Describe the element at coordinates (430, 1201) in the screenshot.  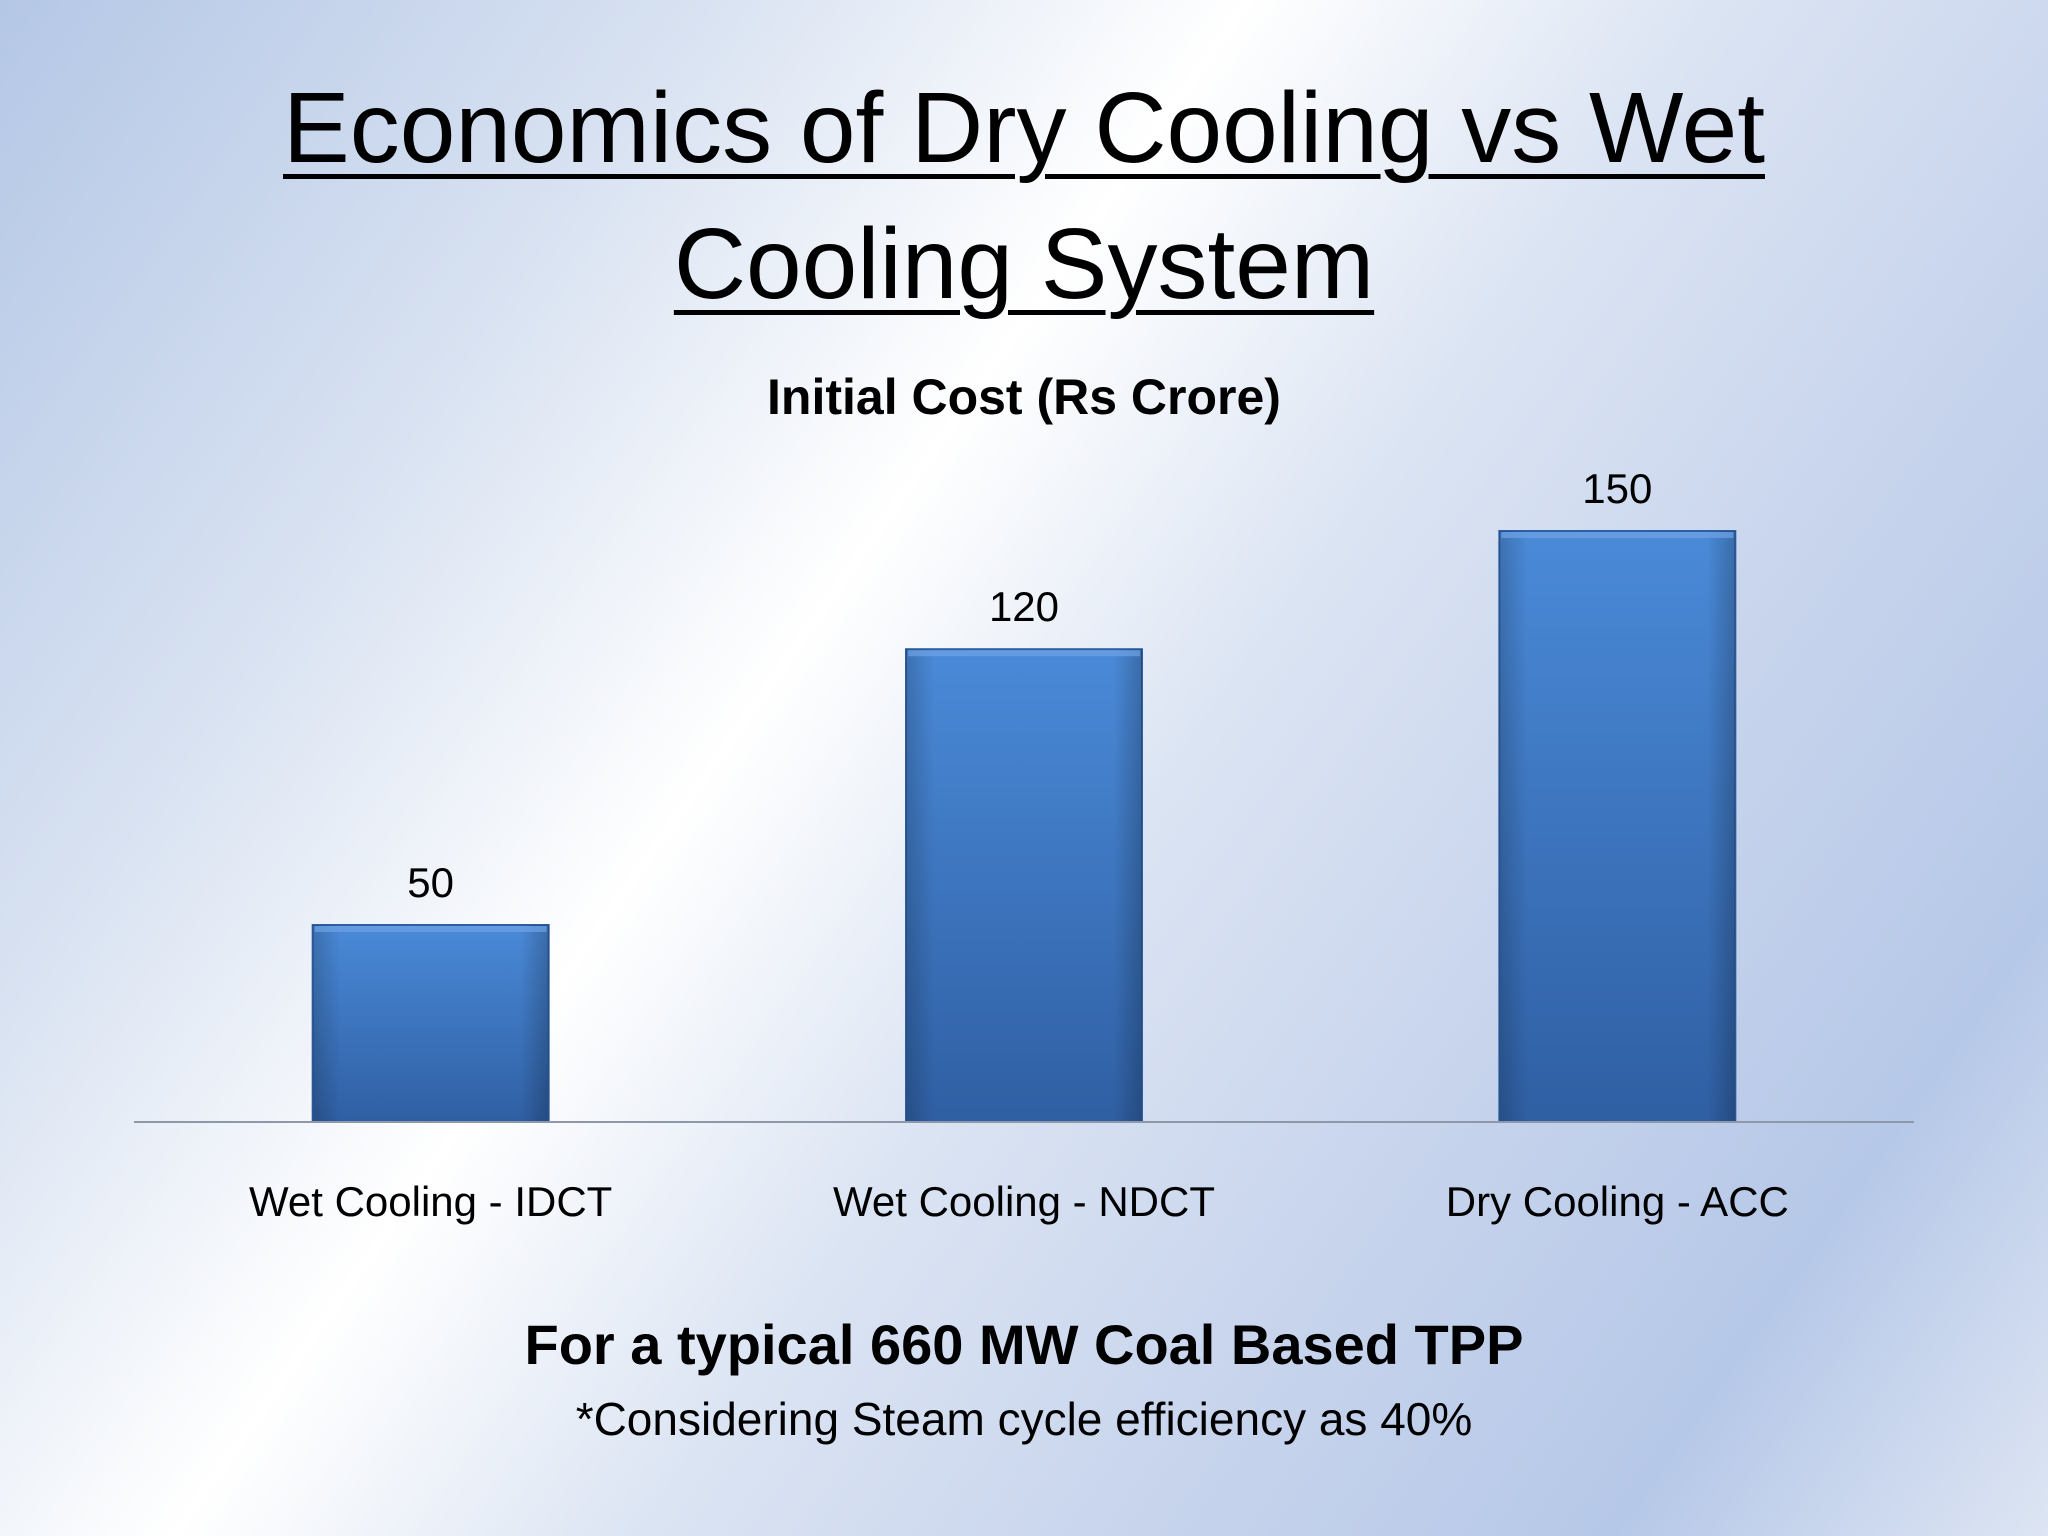
I see `category-label: Wet Cooling - IDCT` at that location.